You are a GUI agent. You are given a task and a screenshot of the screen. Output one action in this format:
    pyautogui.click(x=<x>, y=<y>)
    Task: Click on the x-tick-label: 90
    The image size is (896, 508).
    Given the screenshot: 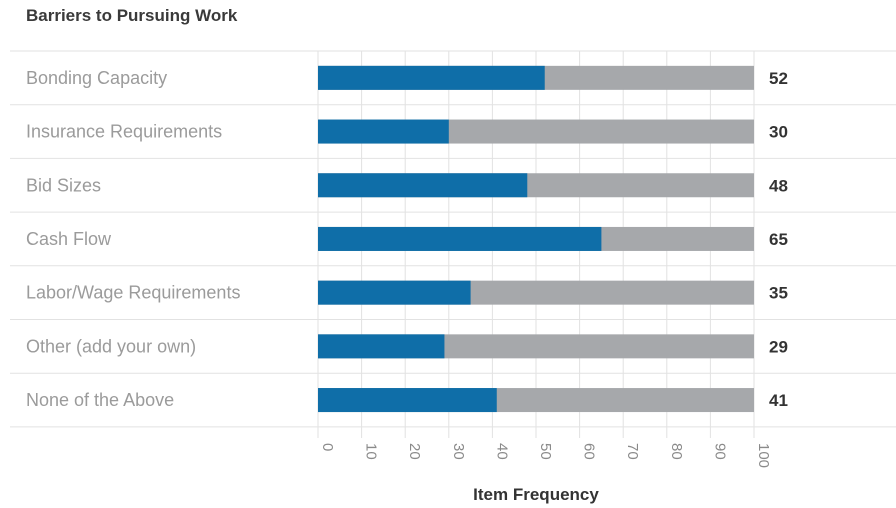 What is the action you would take?
    pyautogui.click(x=719, y=451)
    